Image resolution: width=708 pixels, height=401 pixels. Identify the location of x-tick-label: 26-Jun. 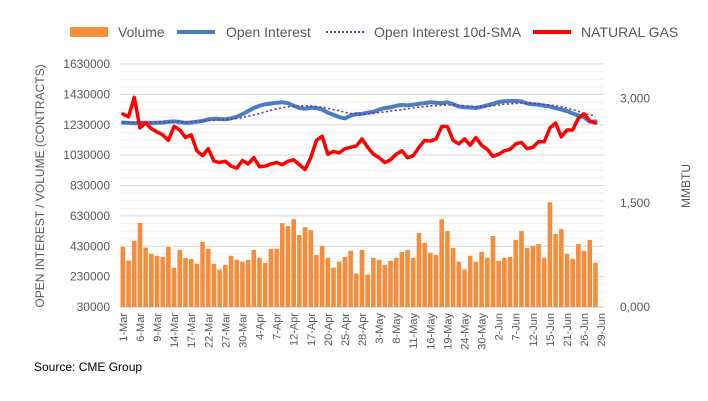
(585, 330).